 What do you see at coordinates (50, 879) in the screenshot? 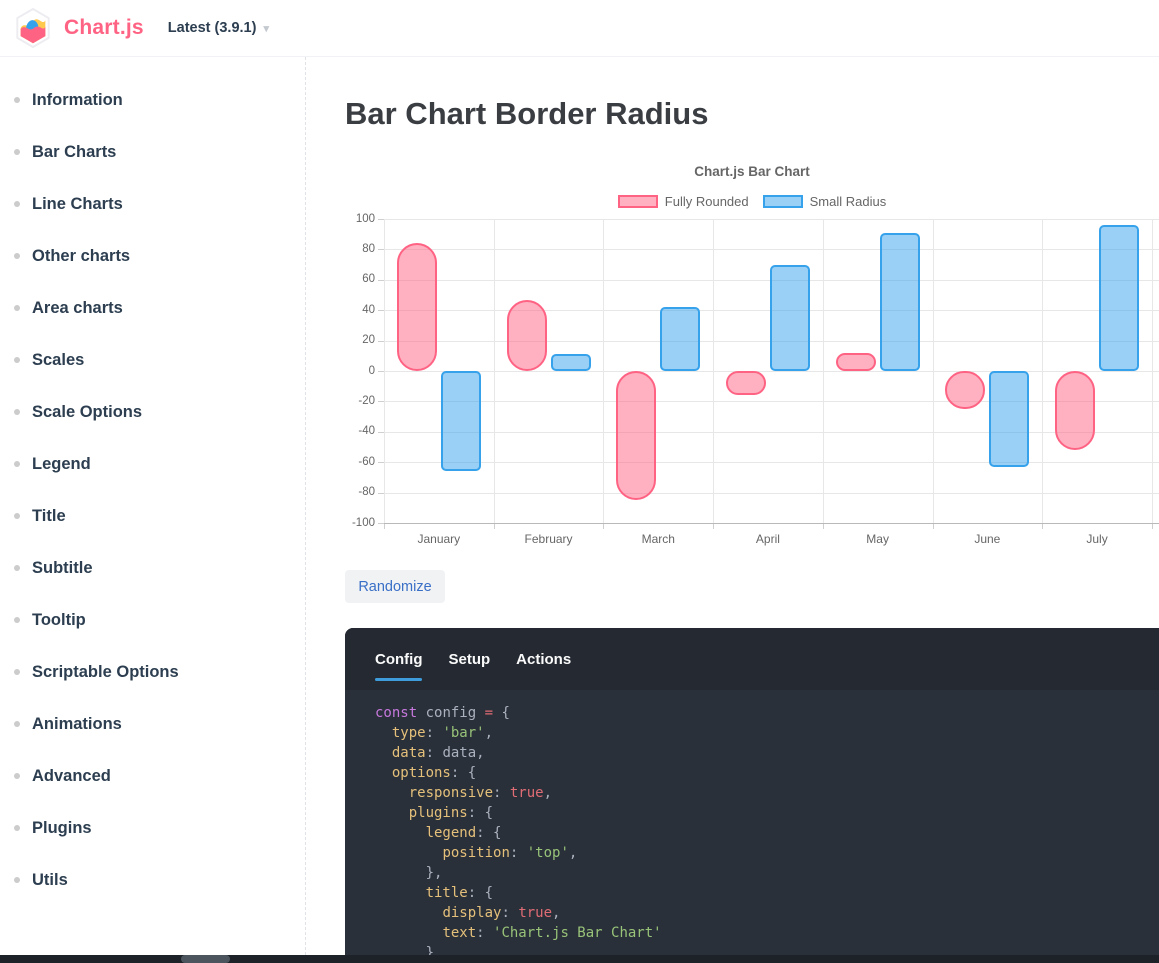
I see `sidebar-item-label: Utils` at bounding box center [50, 879].